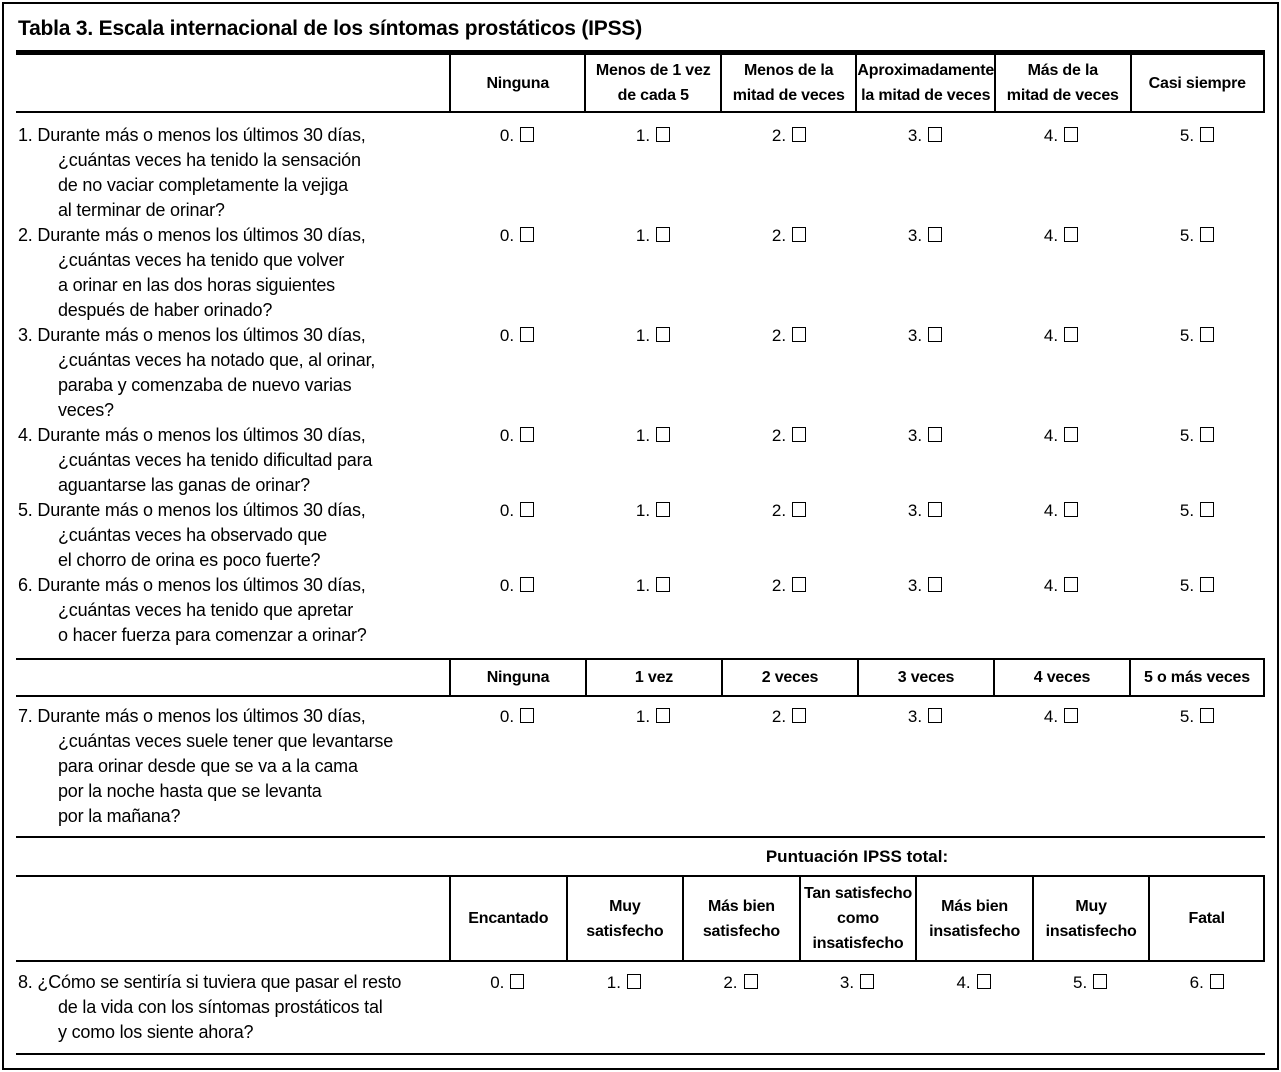 The height and width of the screenshot is (1072, 1281). I want to click on option-cell: 6., so click(1206, 1007).